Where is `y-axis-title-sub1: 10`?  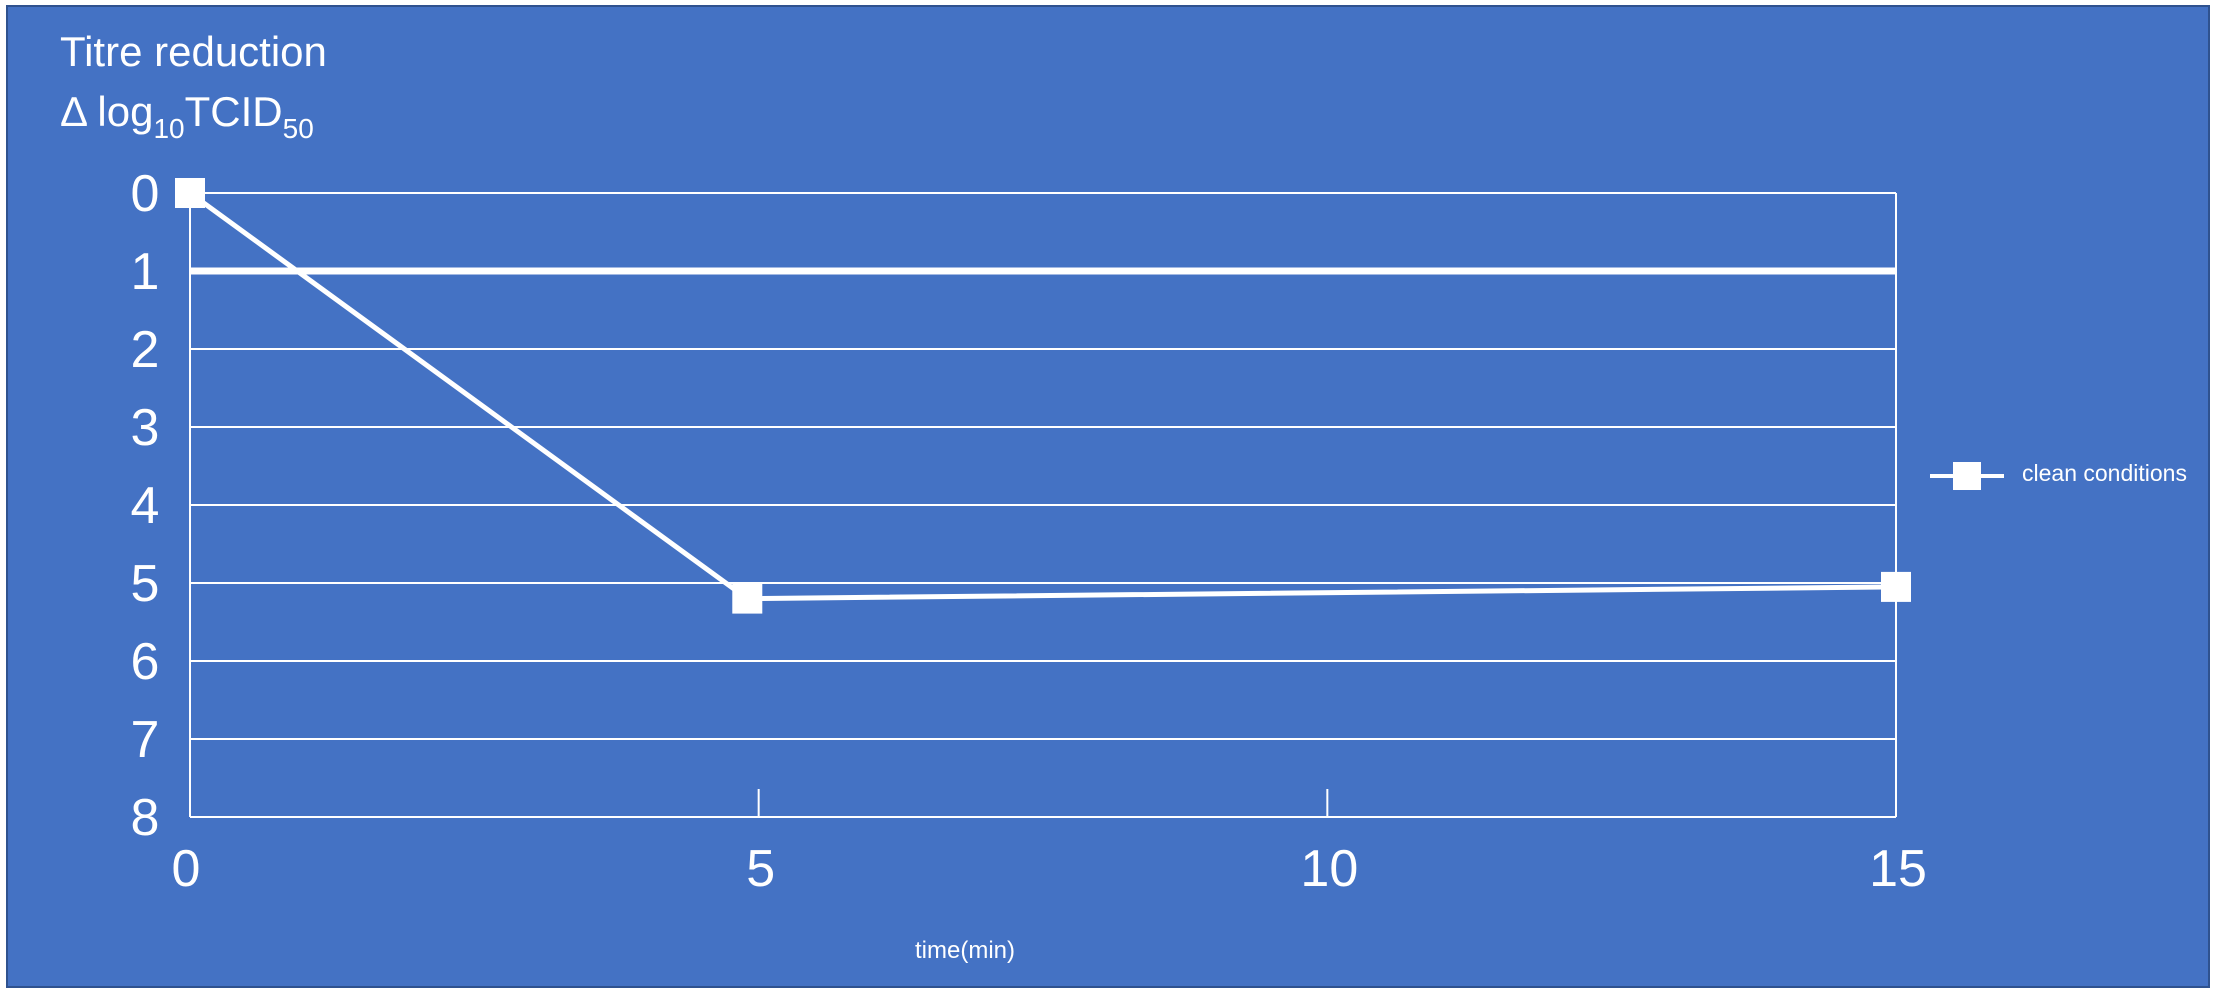 y-axis-title-sub1: 10 is located at coordinates (168, 128).